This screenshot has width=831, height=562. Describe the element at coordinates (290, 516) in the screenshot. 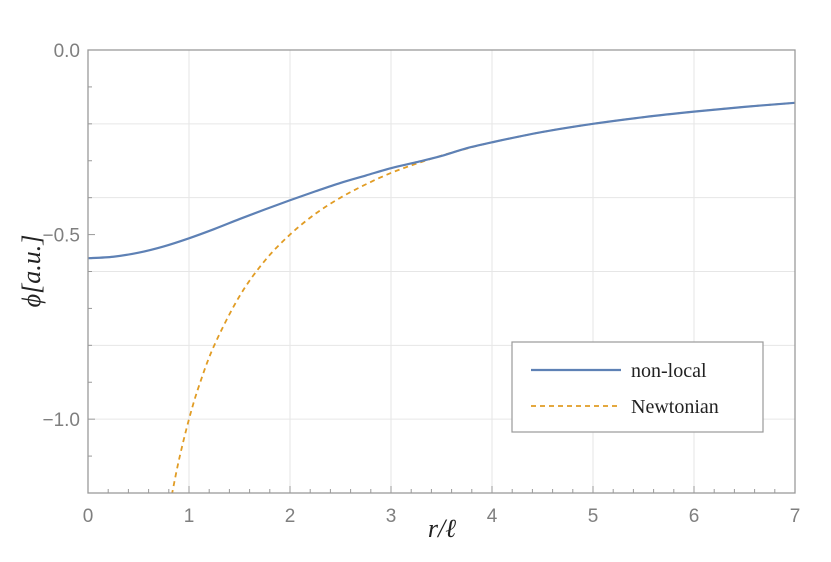

I see `x-tick-label: 2` at that location.